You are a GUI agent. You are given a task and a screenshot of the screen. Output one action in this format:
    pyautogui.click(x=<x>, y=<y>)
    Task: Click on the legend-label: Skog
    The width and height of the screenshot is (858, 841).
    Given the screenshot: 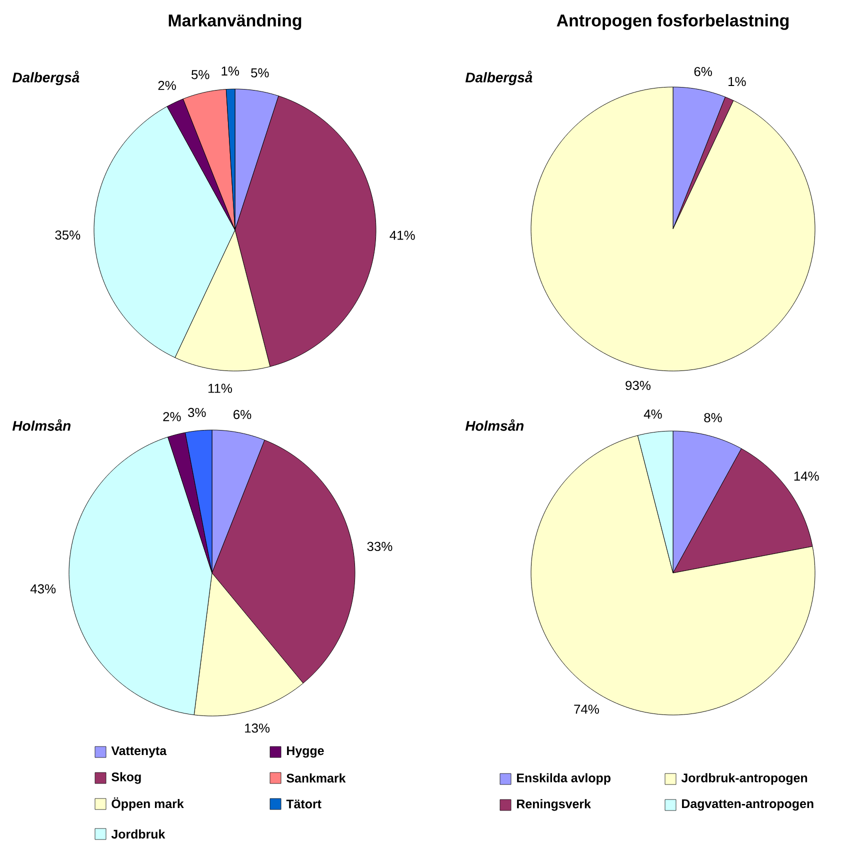 What is the action you would take?
    pyautogui.click(x=126, y=778)
    